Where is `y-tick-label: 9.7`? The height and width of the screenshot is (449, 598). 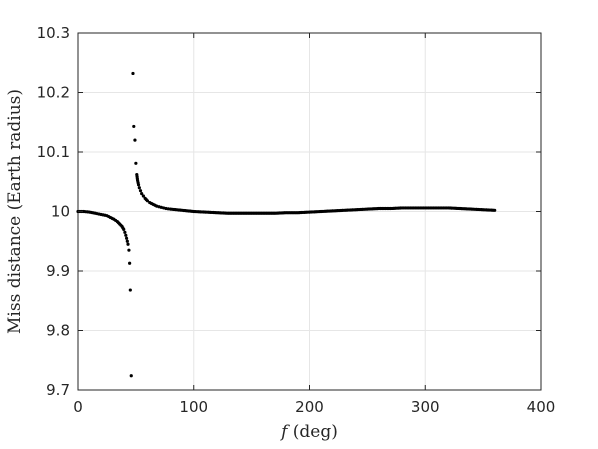
y-tick-label: 9.7 is located at coordinates (58, 390).